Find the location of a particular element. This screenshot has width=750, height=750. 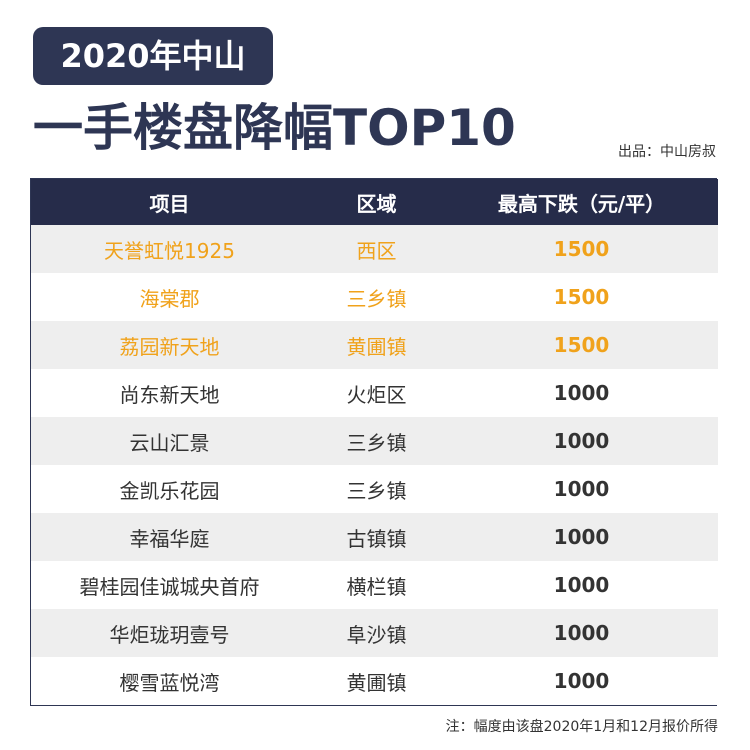

table-row: 荔园新天地 黄圃镇 1500 is located at coordinates (374, 345).